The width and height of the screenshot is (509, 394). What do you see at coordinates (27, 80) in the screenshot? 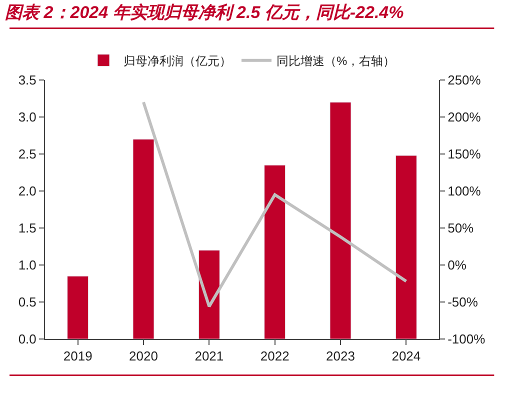
I see `y-tick-label: 3.5` at bounding box center [27, 80].